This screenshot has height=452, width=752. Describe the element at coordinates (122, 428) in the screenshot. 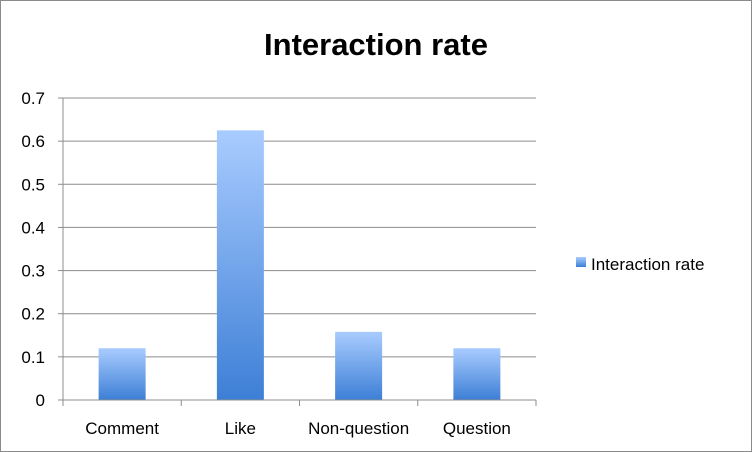

I see `x-tick-label: Comment` at that location.